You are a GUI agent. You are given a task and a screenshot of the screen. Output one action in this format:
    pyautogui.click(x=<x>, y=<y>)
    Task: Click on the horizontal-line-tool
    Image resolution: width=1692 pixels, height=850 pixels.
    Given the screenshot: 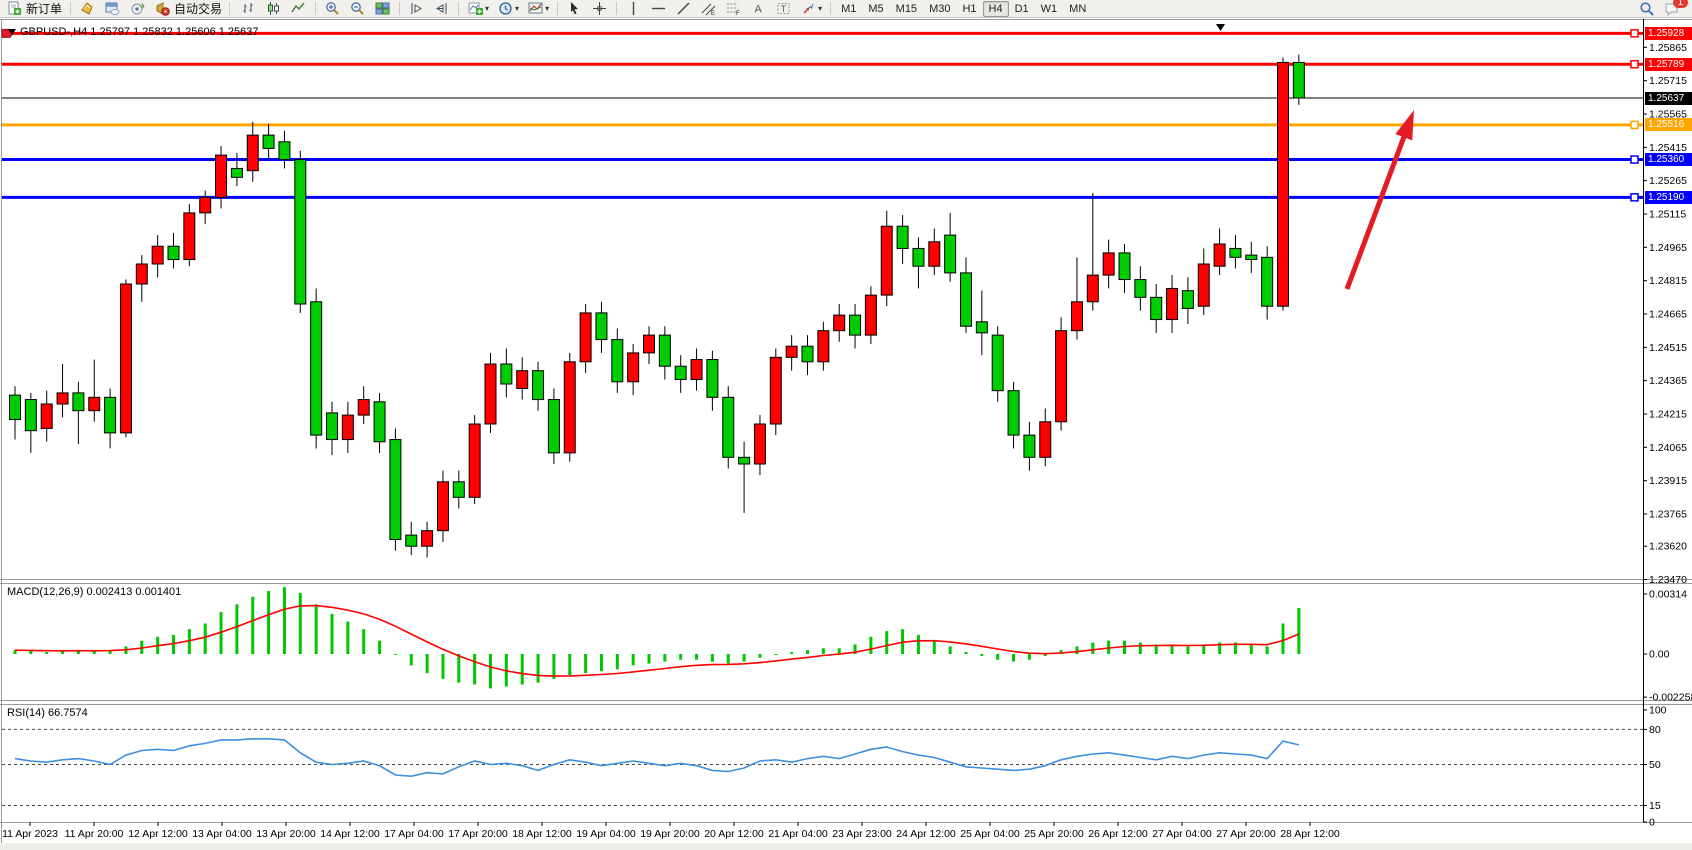 What is the action you would take?
    pyautogui.click(x=658, y=9)
    